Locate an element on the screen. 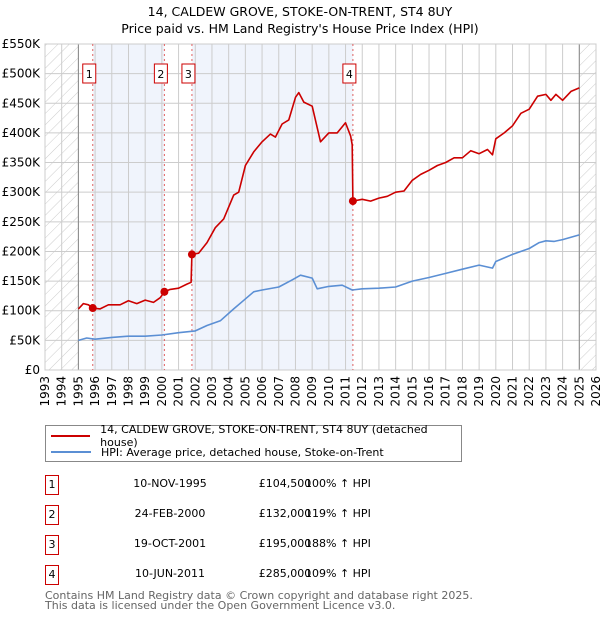  x-tick-label: 2026 is located at coordinates (594, 391).